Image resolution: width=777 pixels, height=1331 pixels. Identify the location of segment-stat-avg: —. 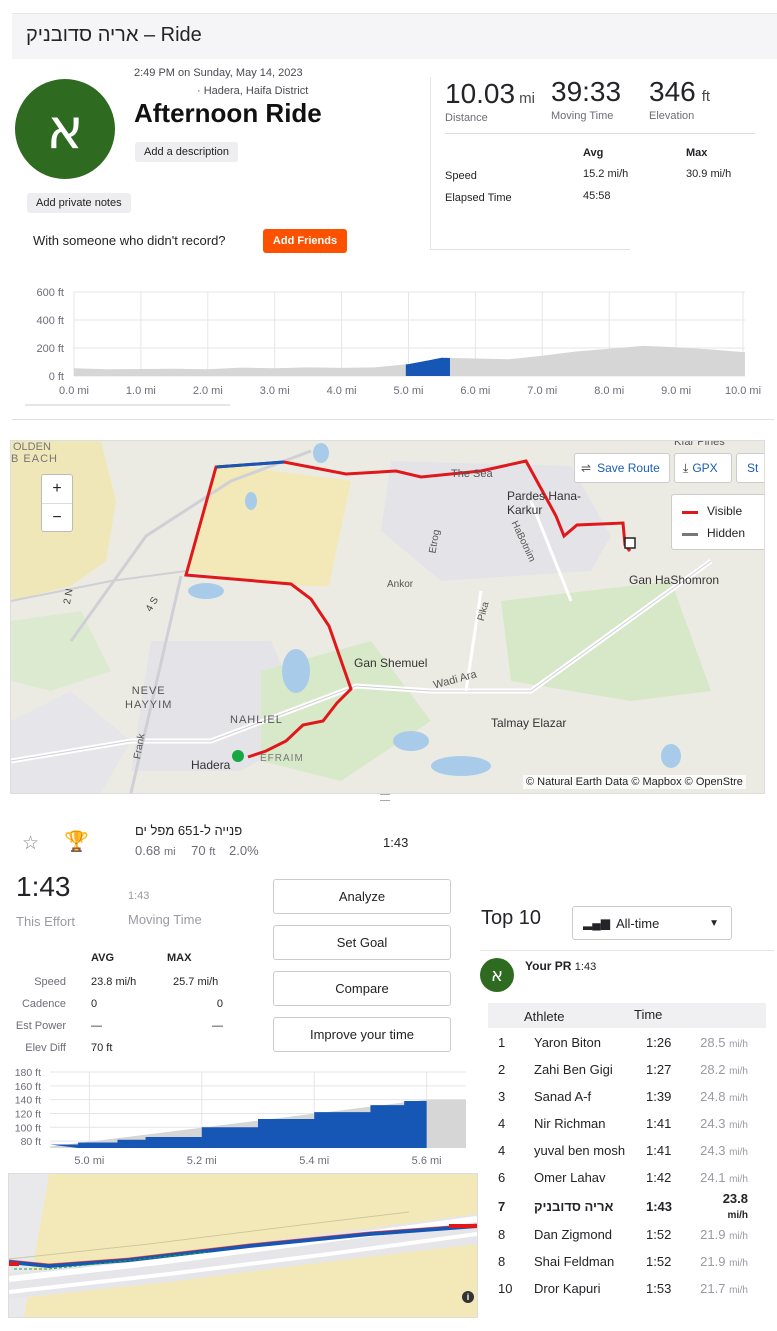
(96, 1026).